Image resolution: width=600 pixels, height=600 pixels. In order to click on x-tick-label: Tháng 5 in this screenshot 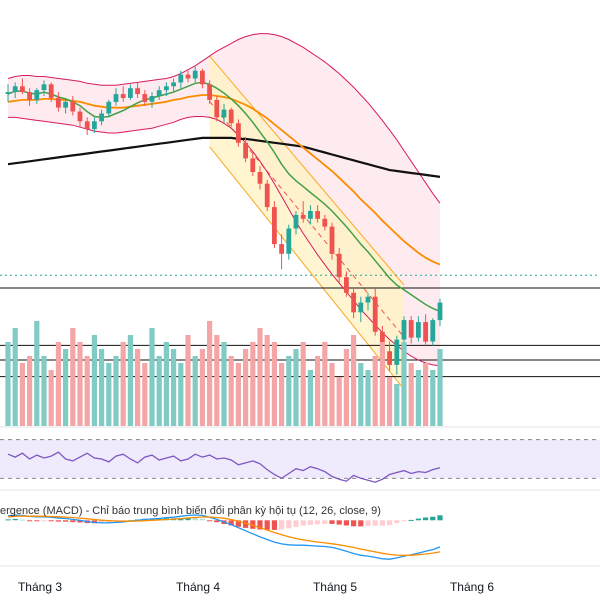, I will do `click(335, 587)`.